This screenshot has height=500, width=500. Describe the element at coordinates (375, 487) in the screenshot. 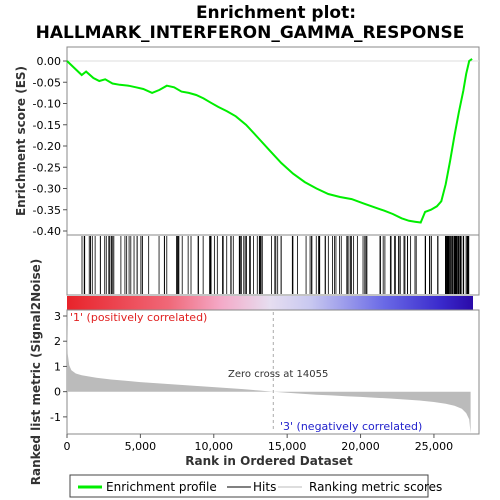

I see `legend-metric-label: Ranking metric scores` at that location.